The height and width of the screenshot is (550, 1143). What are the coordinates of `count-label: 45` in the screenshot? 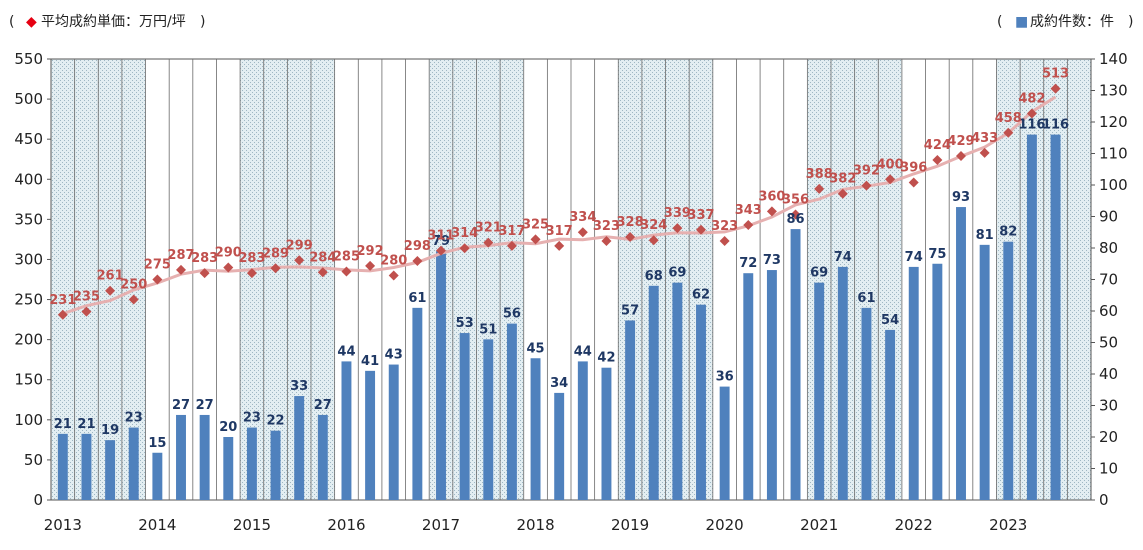 It's located at (535, 348).